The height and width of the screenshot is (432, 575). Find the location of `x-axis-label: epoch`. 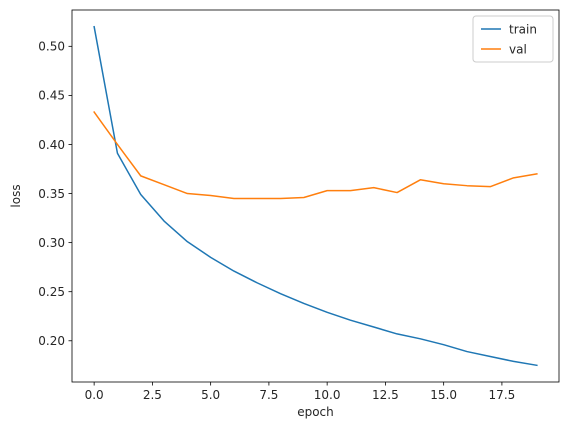

x-axis-label: epoch is located at coordinates (315, 412).